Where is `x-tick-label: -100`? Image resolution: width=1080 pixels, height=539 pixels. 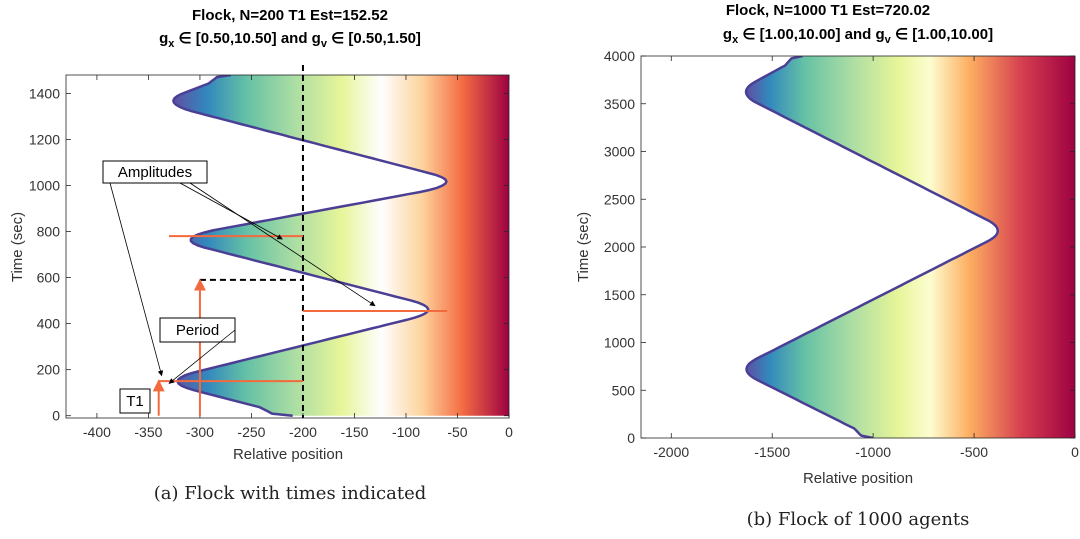 x-tick-label: -100 is located at coordinates (406, 432).